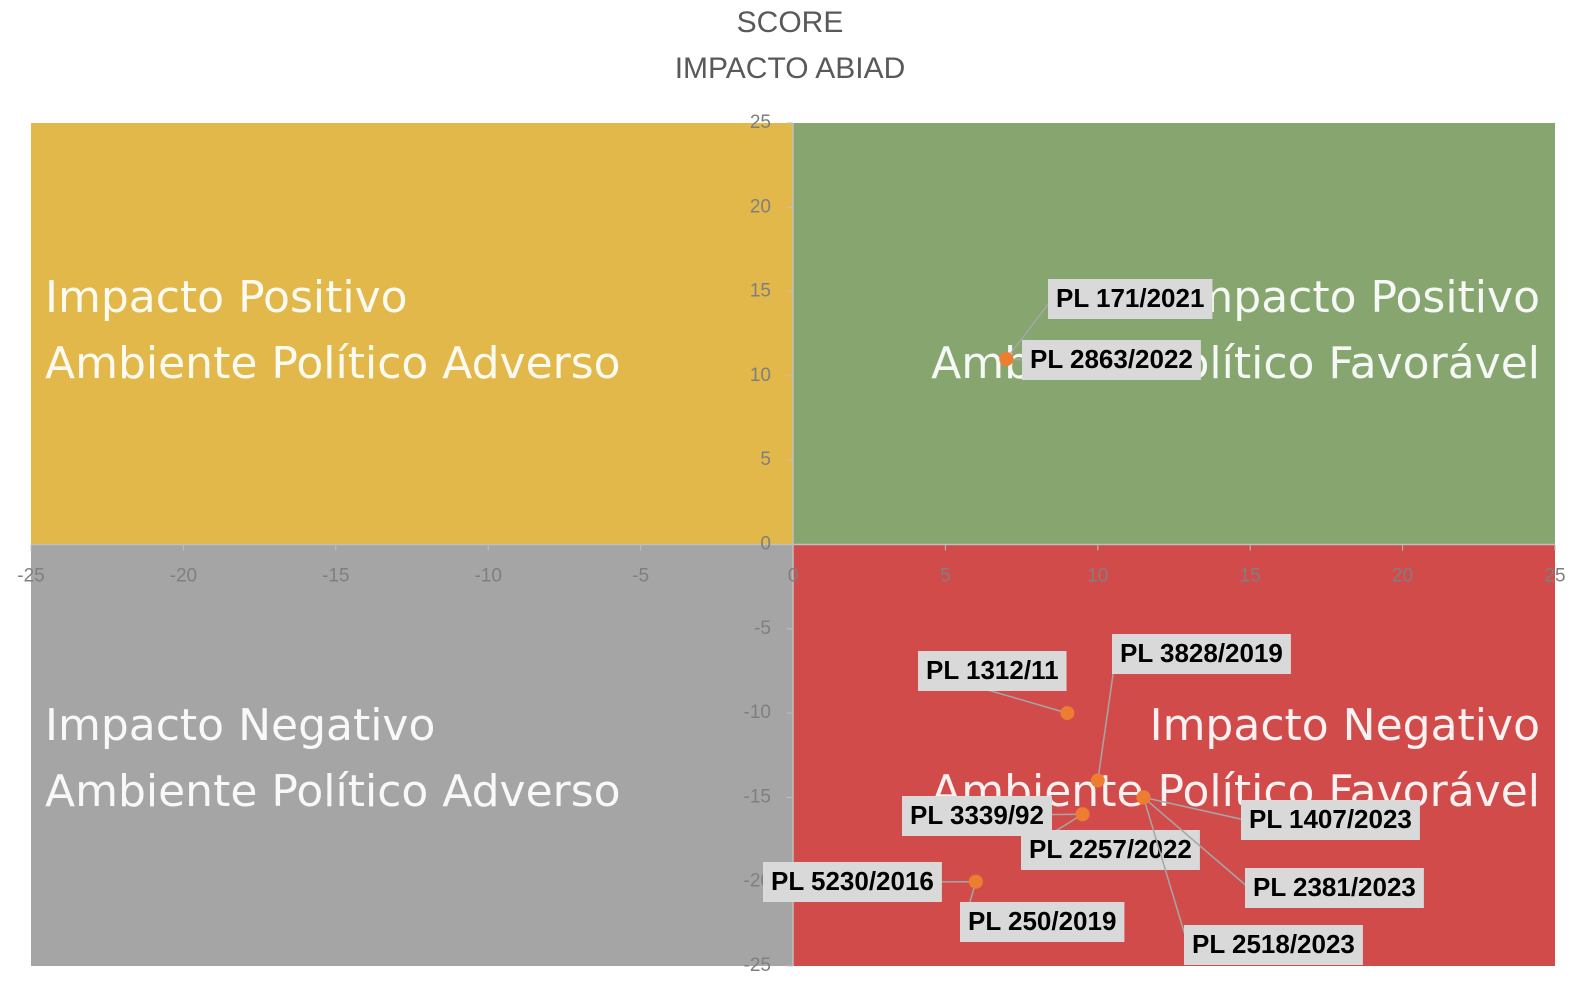 This screenshot has height=988, width=1592. What do you see at coordinates (640, 576) in the screenshot?
I see `x-tick-label: -5` at bounding box center [640, 576].